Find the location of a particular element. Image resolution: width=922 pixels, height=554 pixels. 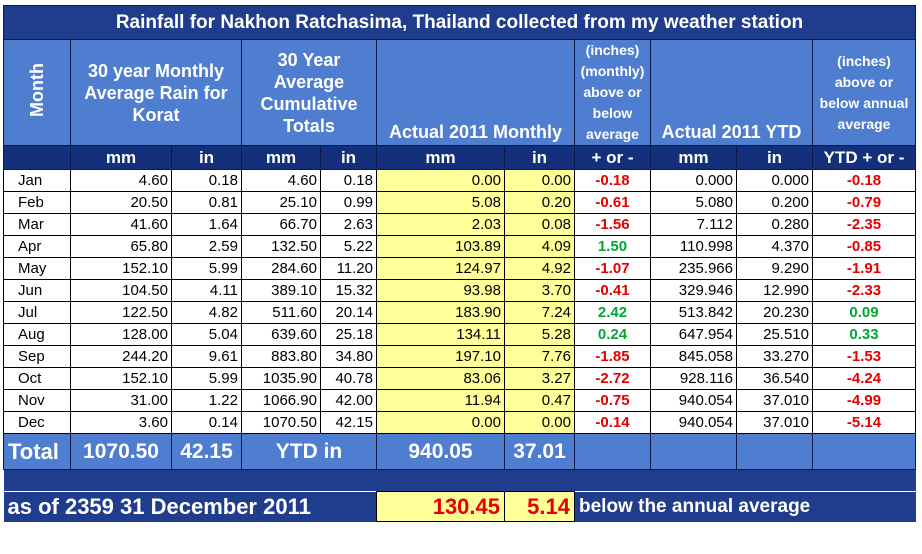

monthly-diff-cell: -0.61 is located at coordinates (612, 202).